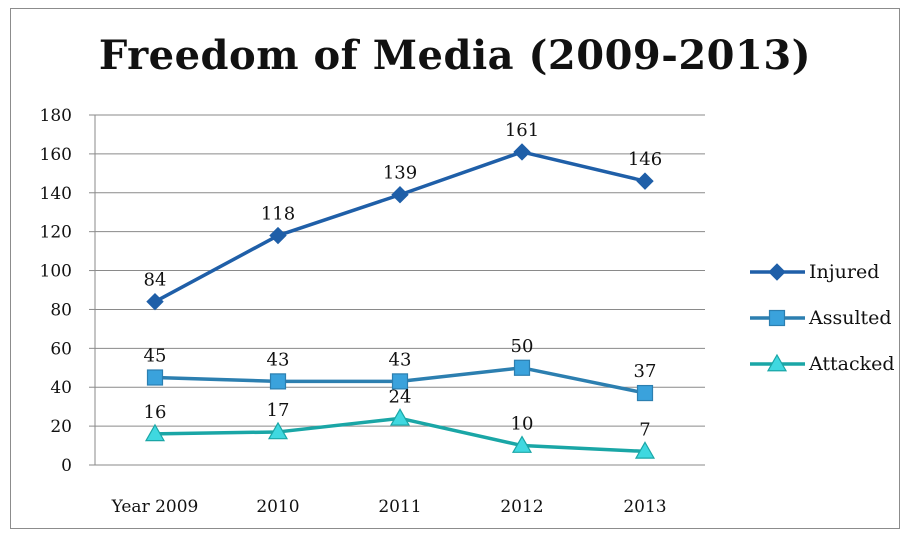  I want to click on y-tick-label: 40, so click(61, 388).